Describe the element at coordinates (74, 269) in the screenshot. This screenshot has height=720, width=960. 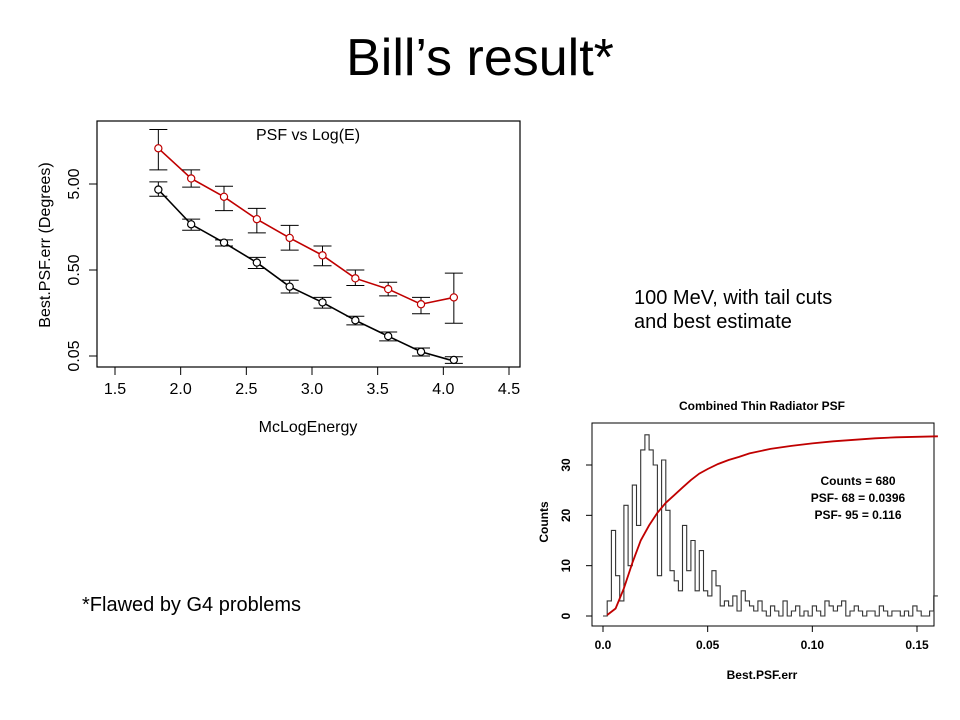
I see `psf-y-tick-label: 0.50` at that location.